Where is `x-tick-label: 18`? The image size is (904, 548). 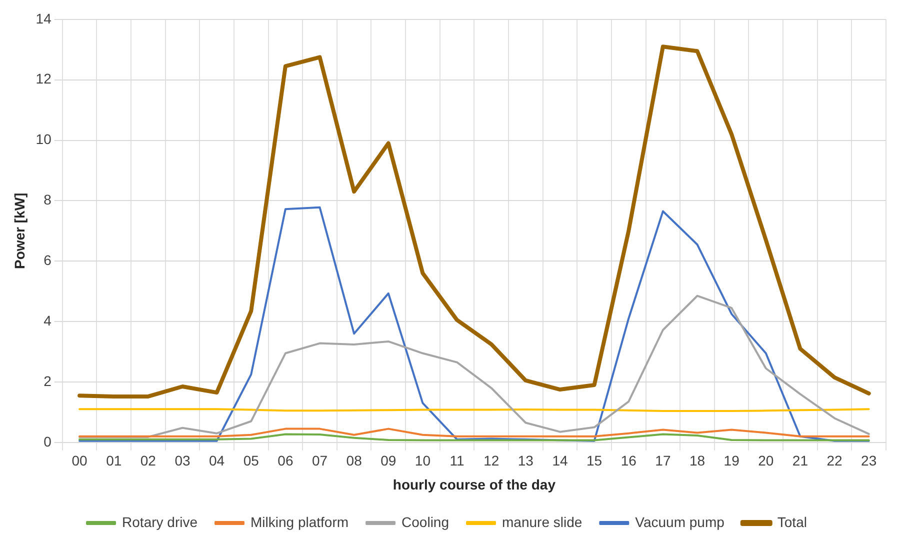
x-tick-label: 18 is located at coordinates (697, 460).